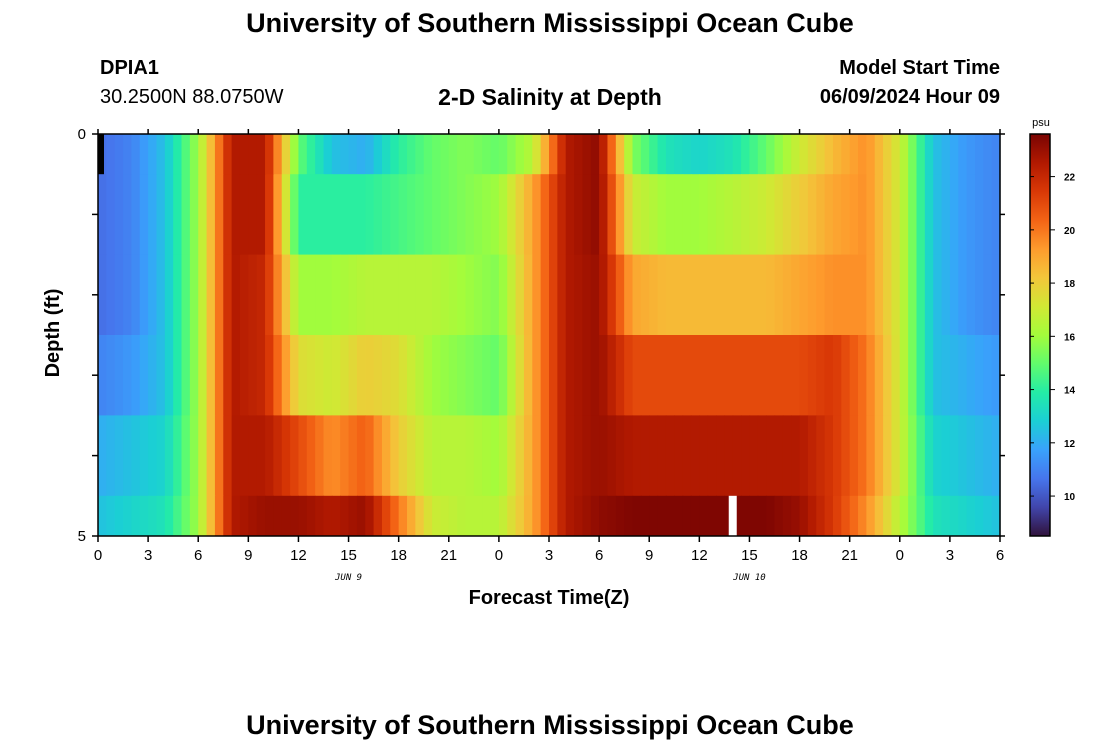 The height and width of the screenshot is (750, 1100). What do you see at coordinates (1070, 391) in the screenshot?
I see `colorbar-tick-label: 14` at bounding box center [1070, 391].